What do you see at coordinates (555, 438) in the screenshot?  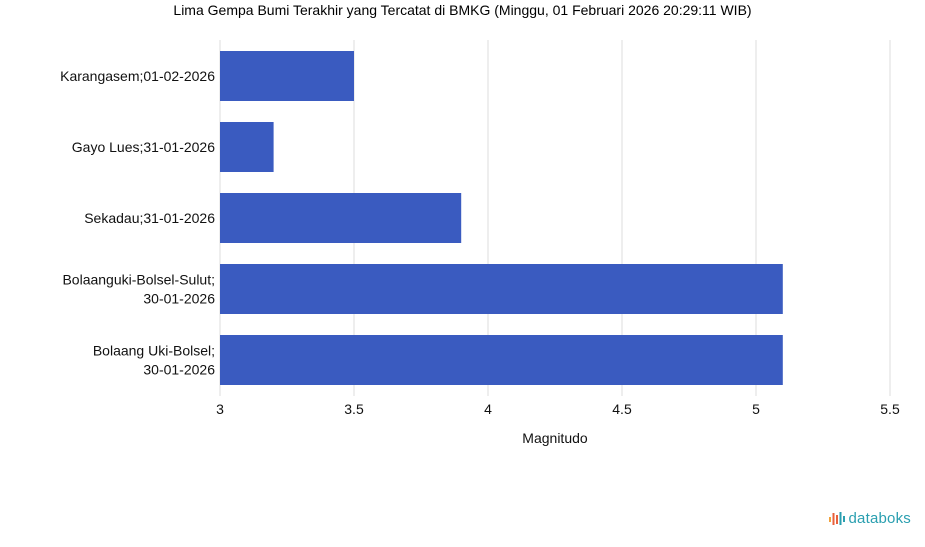 I see `x-axis-label: Magnitudo` at bounding box center [555, 438].